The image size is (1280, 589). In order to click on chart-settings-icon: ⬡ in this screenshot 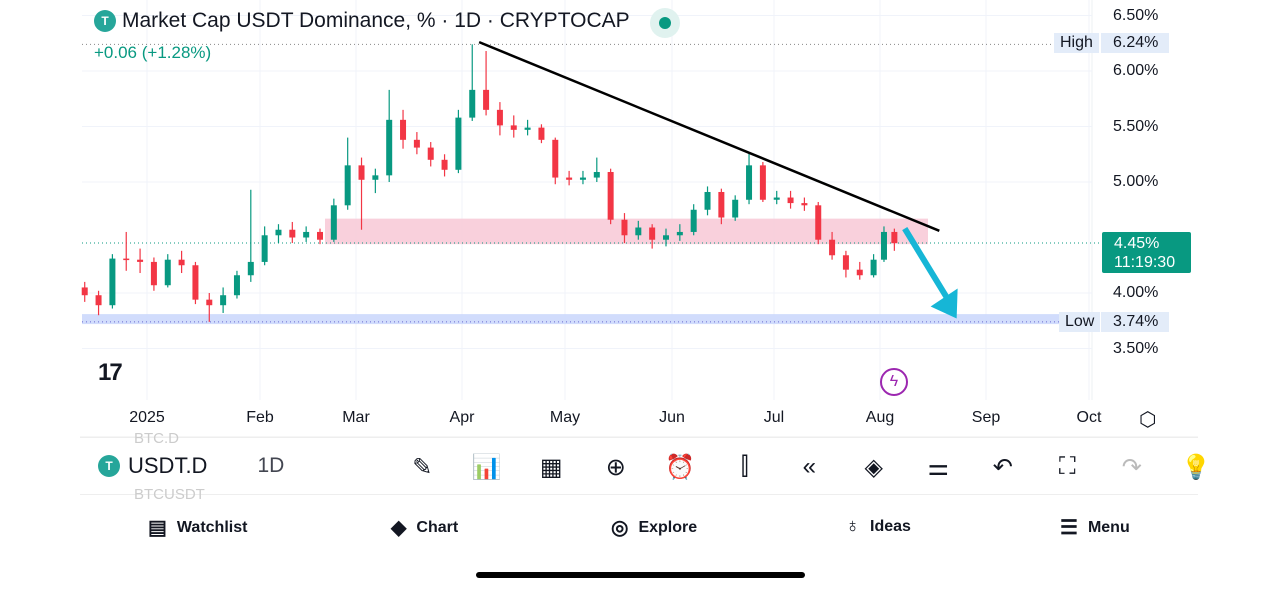, I will do `click(1148, 420)`.